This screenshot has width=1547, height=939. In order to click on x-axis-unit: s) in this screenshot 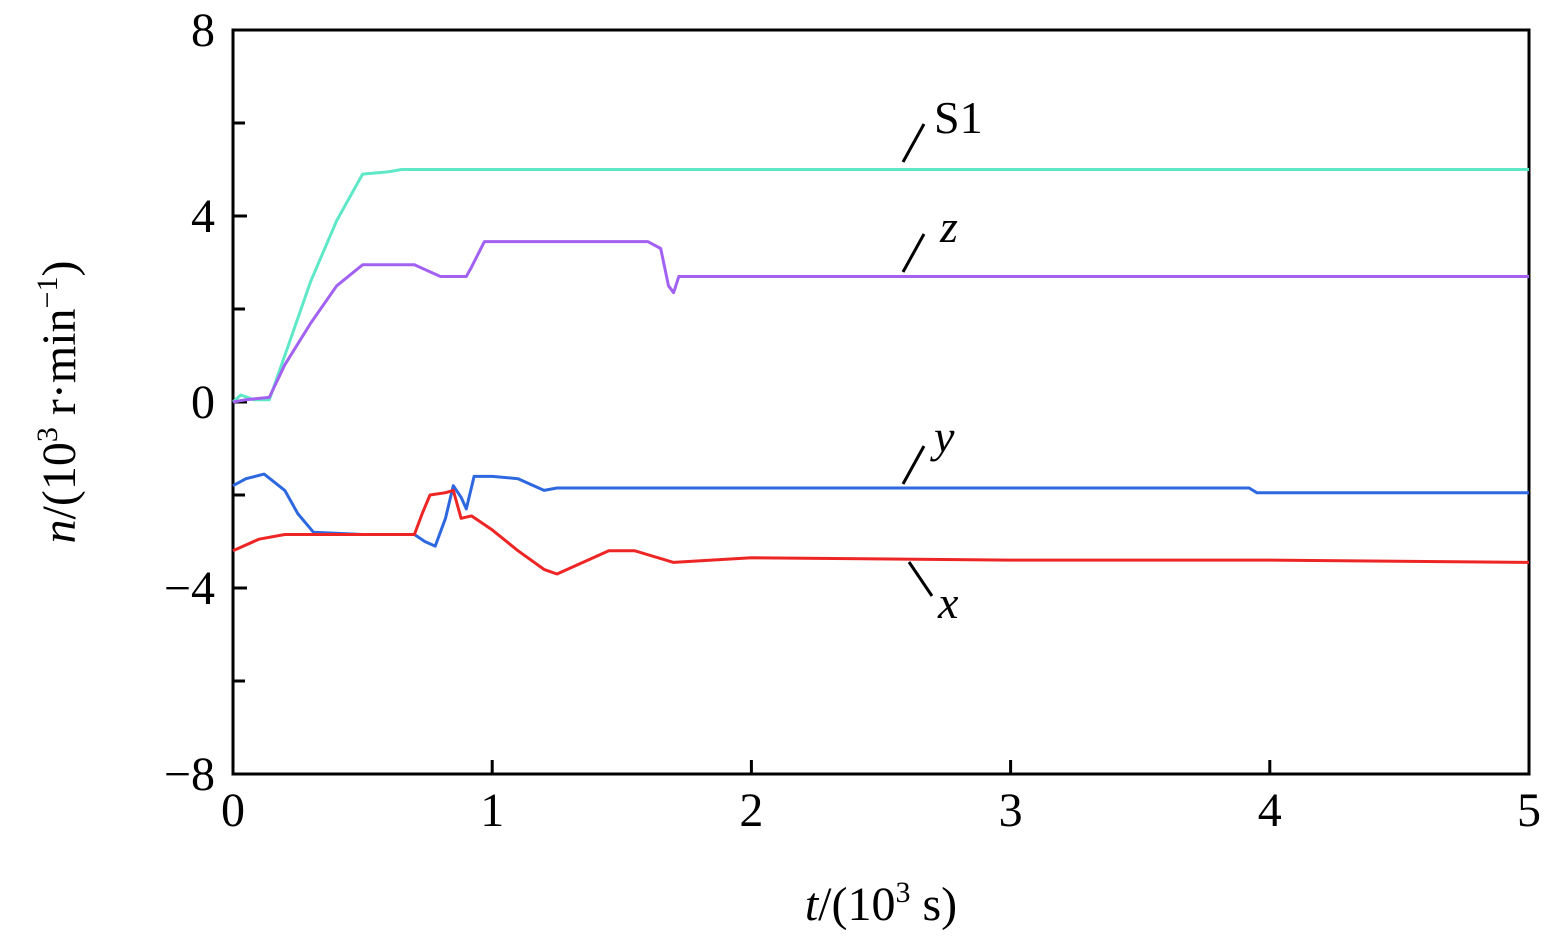, I will do `click(934, 904)`.